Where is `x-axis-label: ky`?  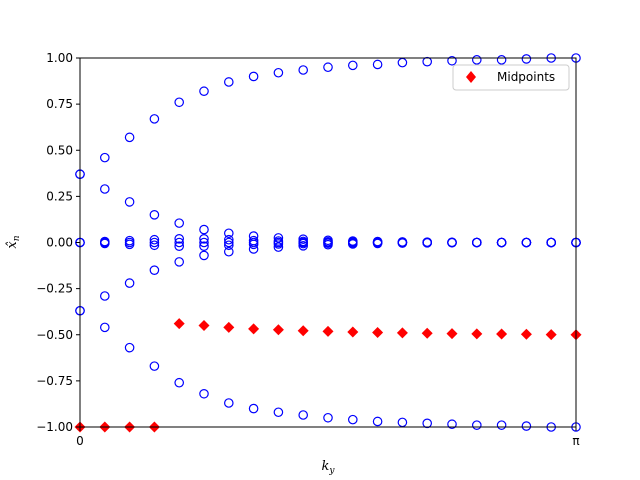
x-axis-label: ky is located at coordinates (329, 467).